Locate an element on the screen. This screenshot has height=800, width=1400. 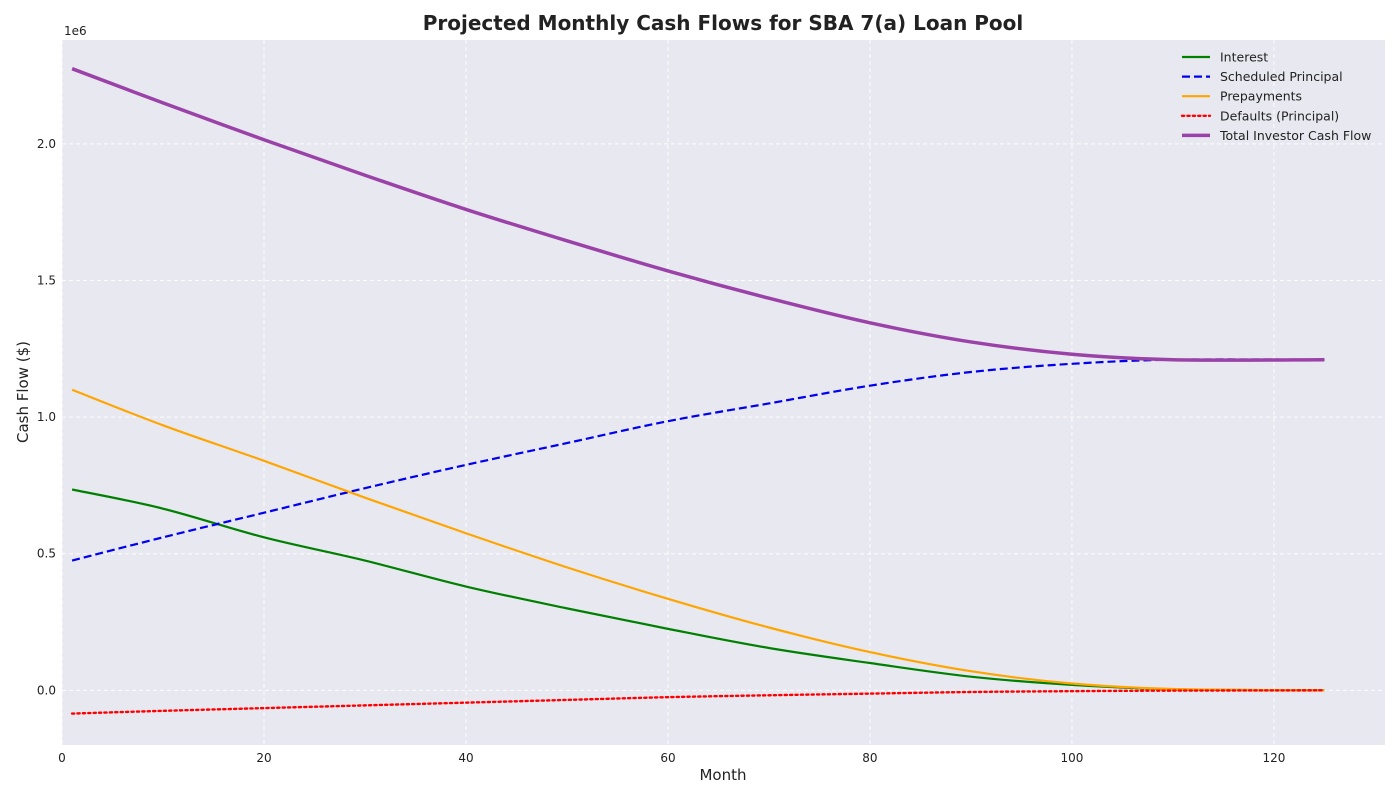
y-tick-label: 2.0 is located at coordinates (46, 144).